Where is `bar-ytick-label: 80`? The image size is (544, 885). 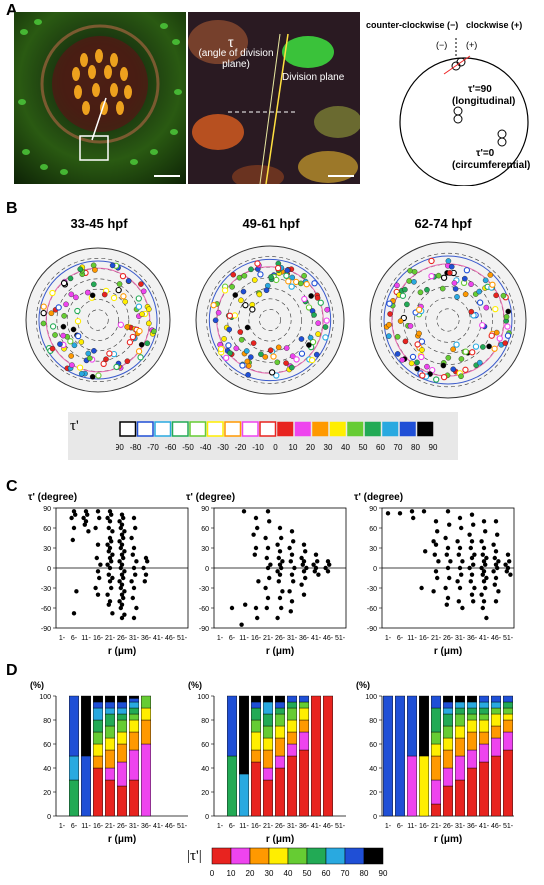
bar-ytick-label: 80 is located at coordinates (47, 721).